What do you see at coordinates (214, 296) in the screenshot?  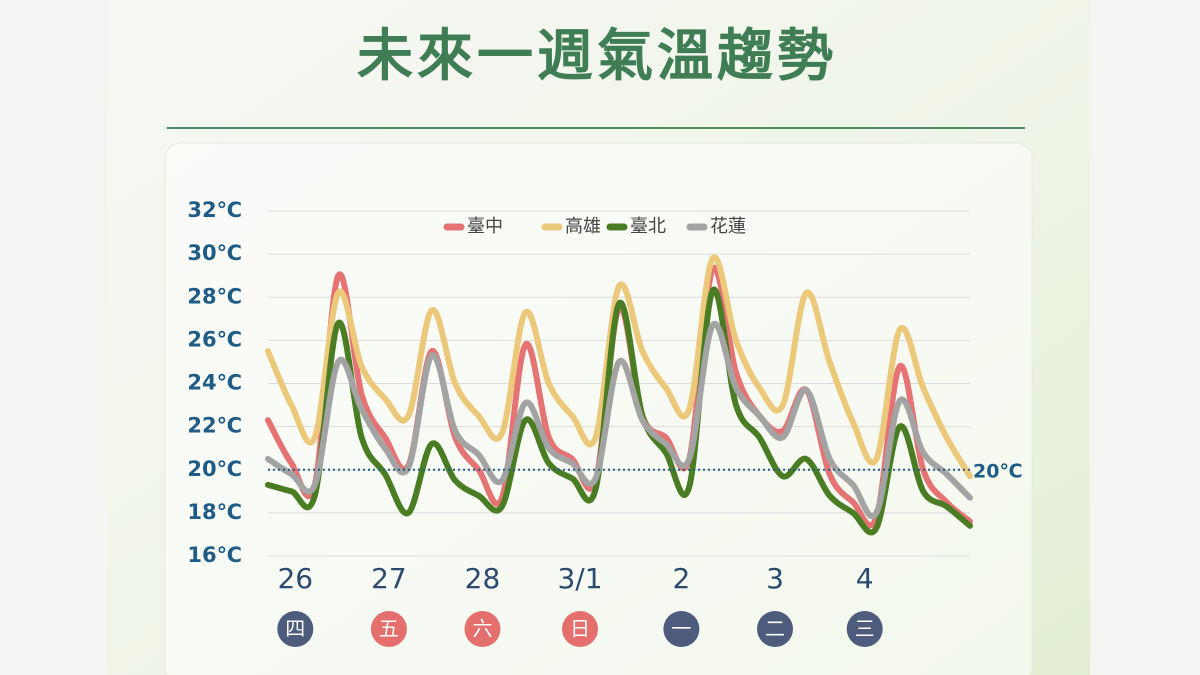 I see `y-tick-label: 28℃` at bounding box center [214, 296].